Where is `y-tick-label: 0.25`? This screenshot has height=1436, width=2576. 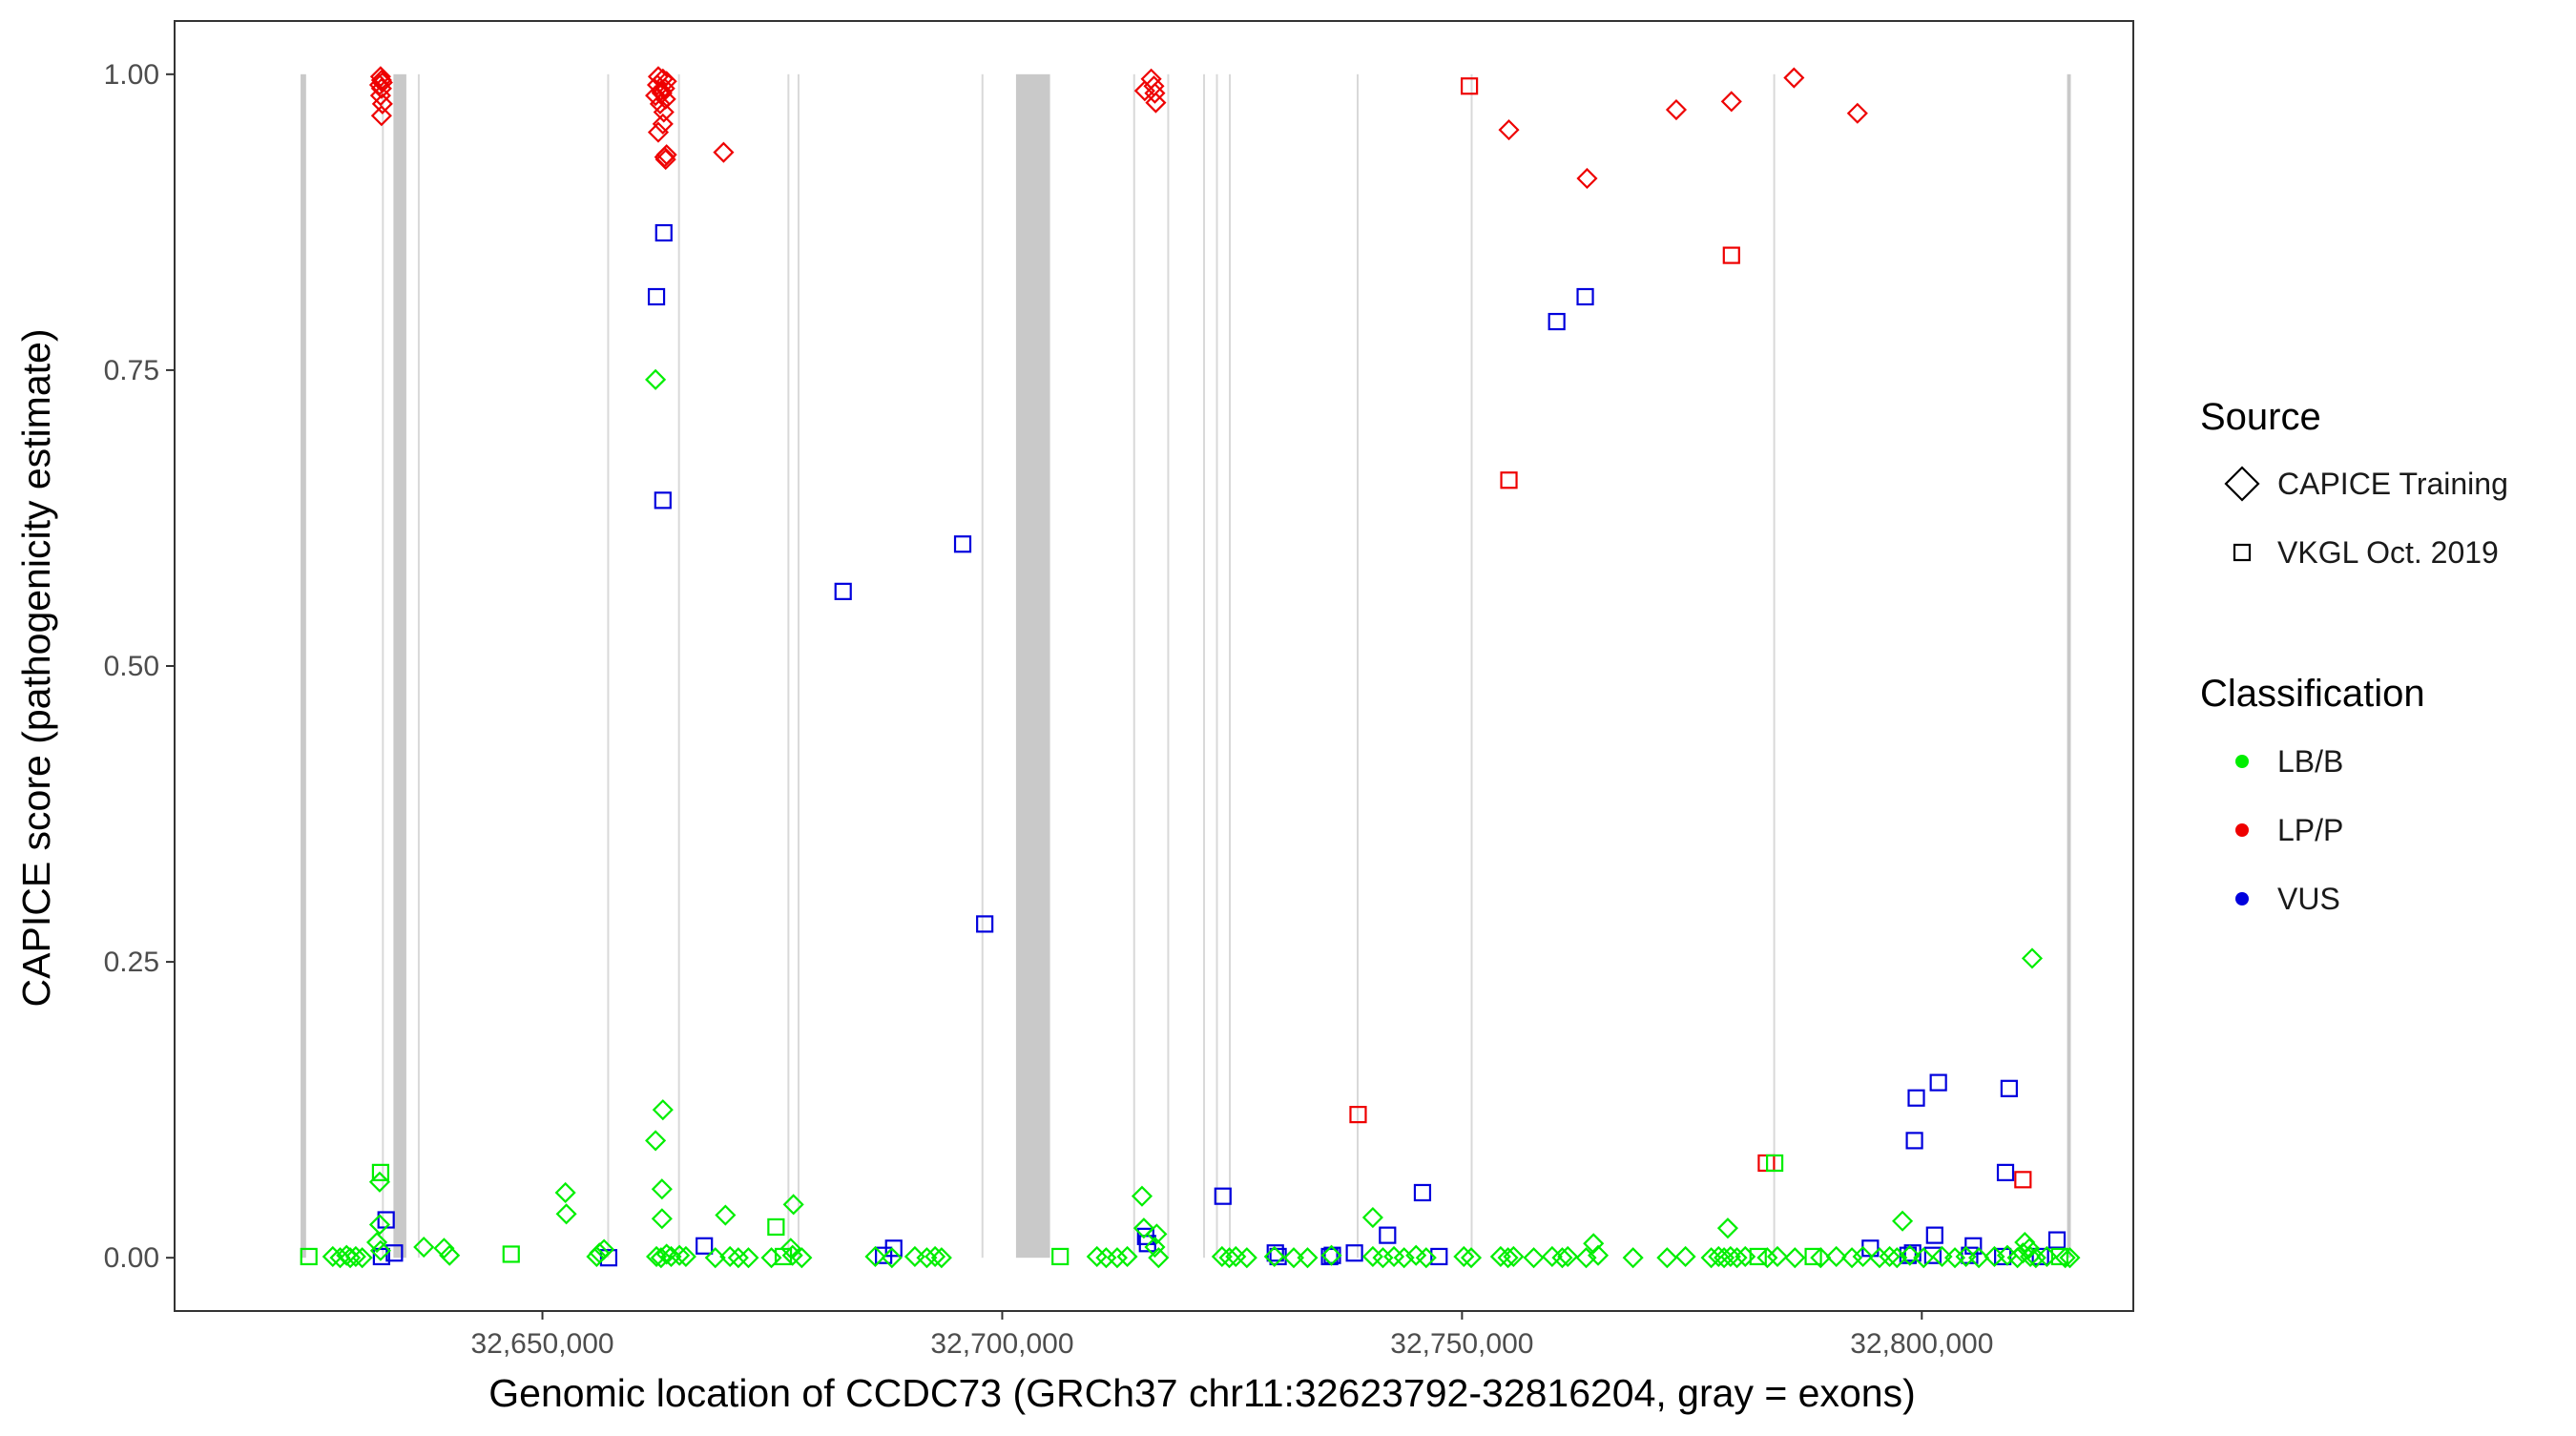
y-tick-label: 0.25 is located at coordinates (131, 962).